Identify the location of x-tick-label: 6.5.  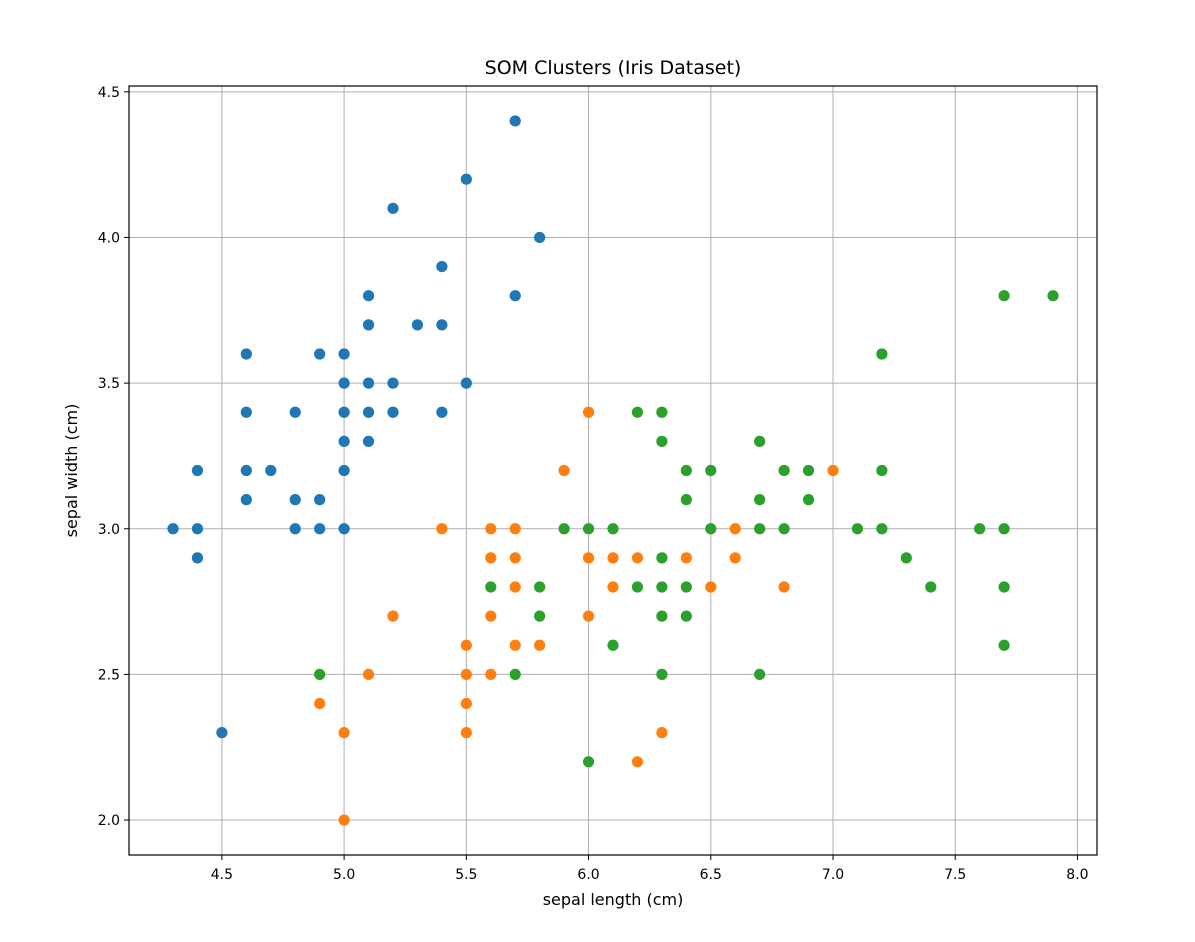
(711, 875).